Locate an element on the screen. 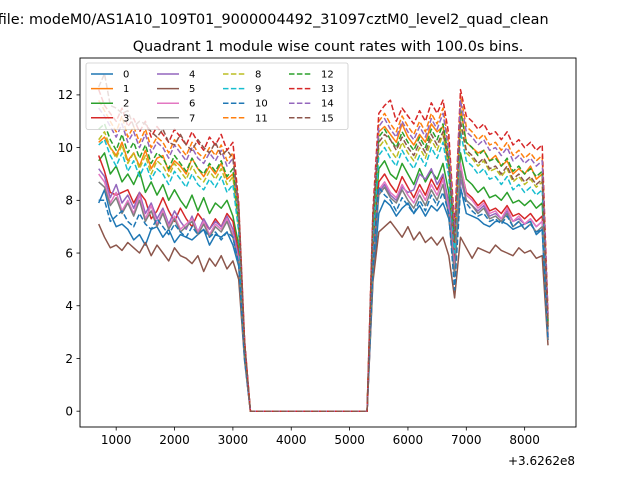  x-tick-label: 6000 is located at coordinates (408, 440).